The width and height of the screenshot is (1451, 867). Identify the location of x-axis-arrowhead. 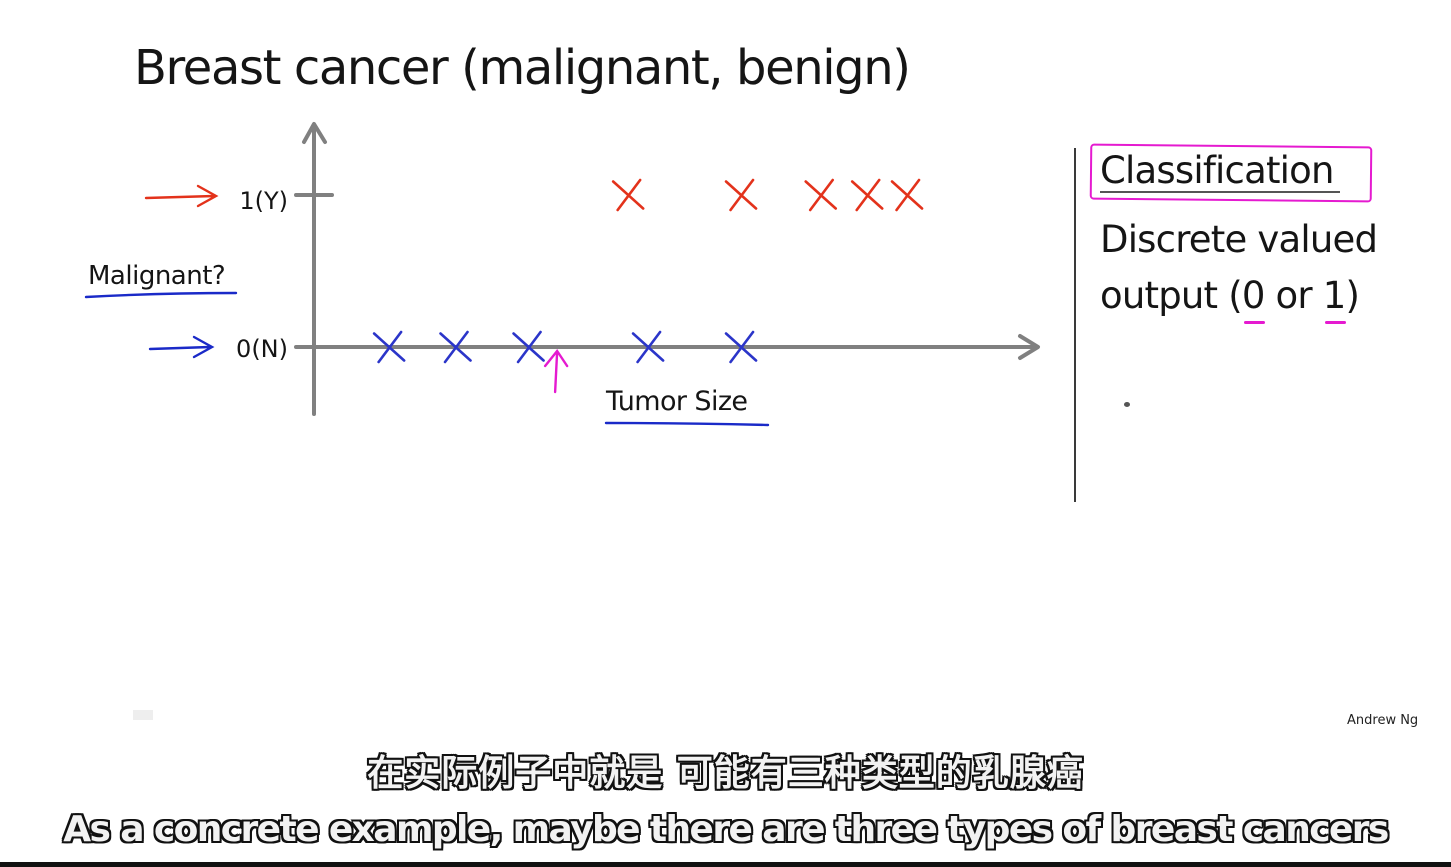
(1029, 347).